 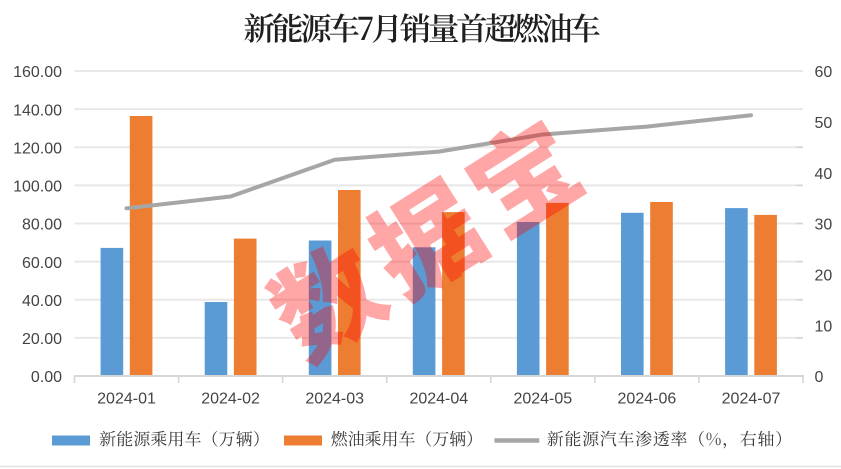 I want to click on svg-text: 10, so click(x=824, y=326).